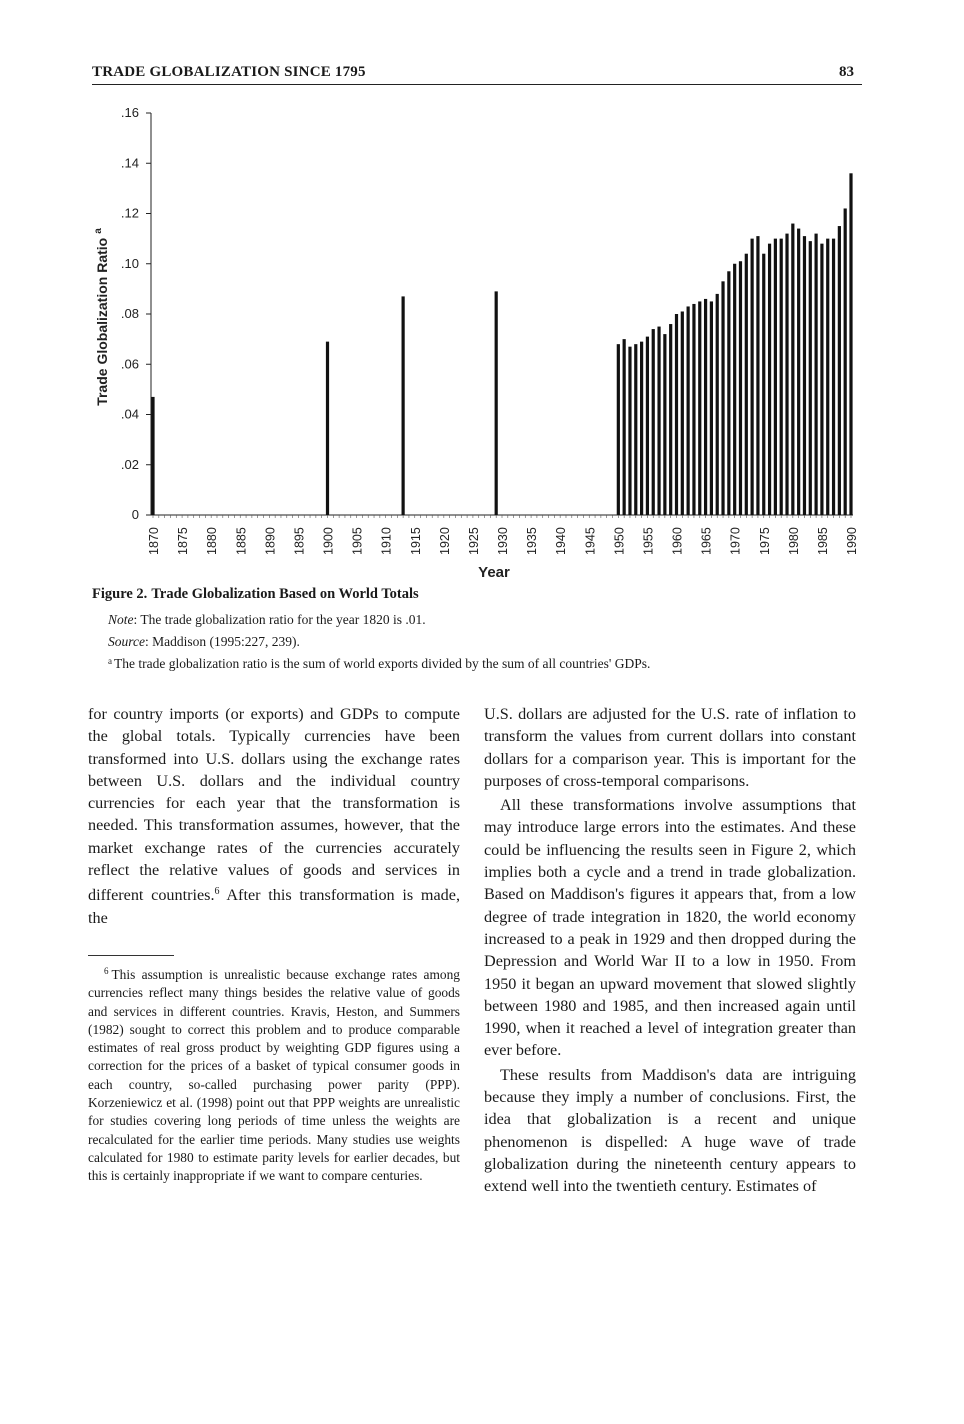 The image size is (964, 1424). Describe the element at coordinates (590, 541) in the screenshot. I see `x-tick-label: 1945` at that location.